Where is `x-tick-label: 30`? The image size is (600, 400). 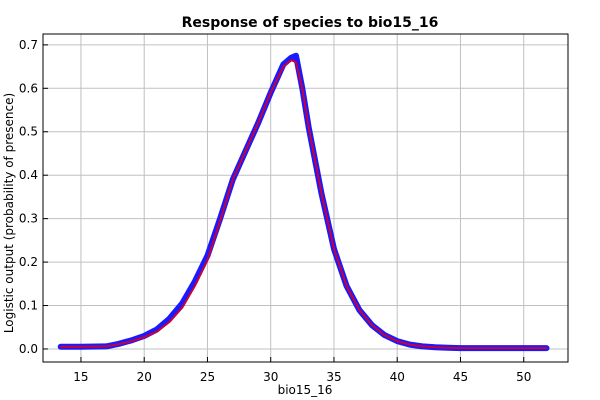 x-tick-label: 30 is located at coordinates (270, 377).